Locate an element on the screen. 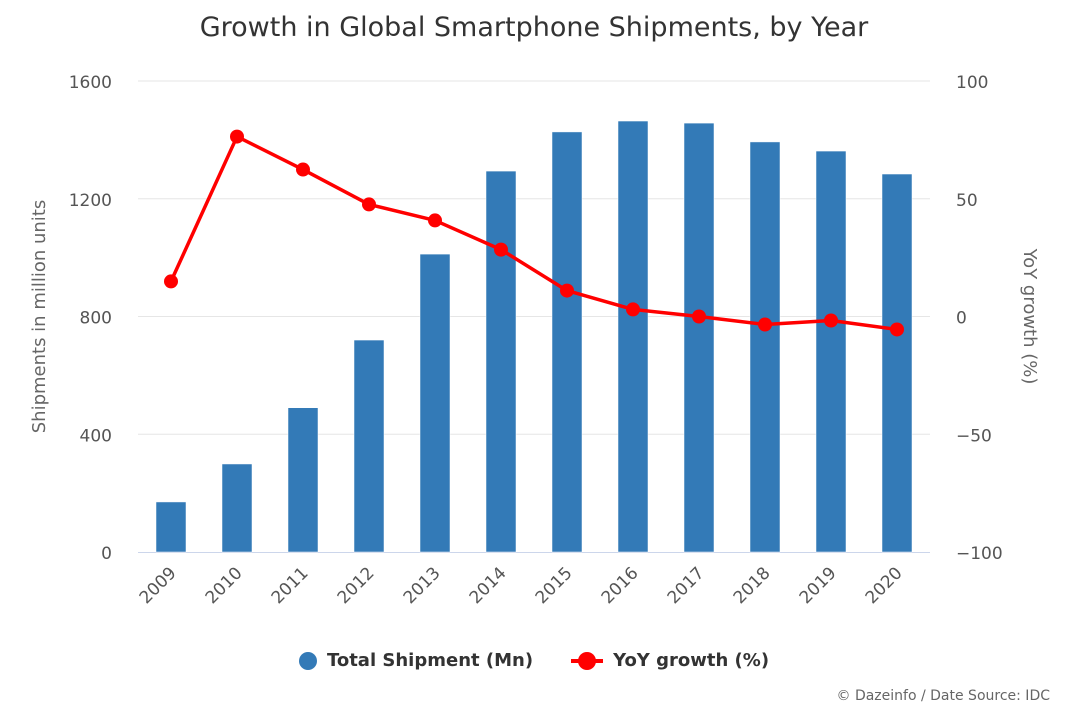 Image resolution: width=1068 pixels, height=712 pixels. y-right-tick-label: 0 is located at coordinates (961, 319).